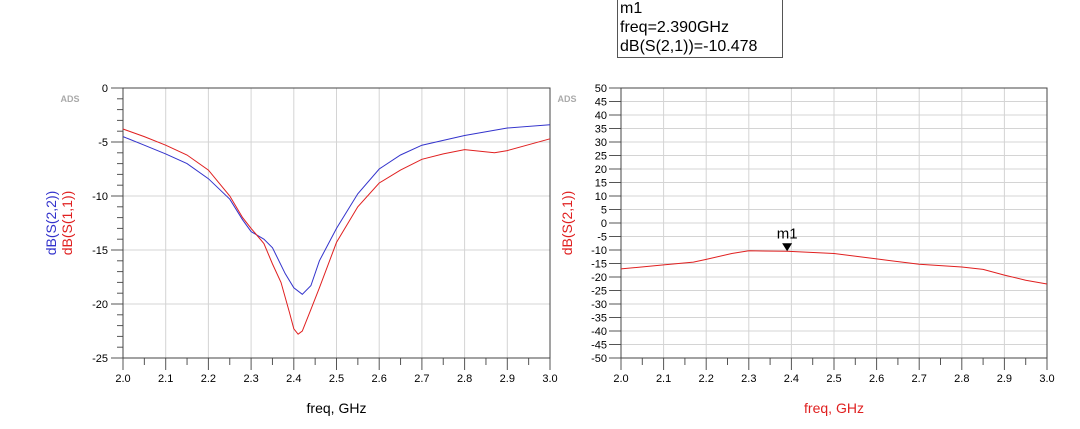  Describe the element at coordinates (601, 197) in the screenshot. I see `y-tick-label: 10` at that location.